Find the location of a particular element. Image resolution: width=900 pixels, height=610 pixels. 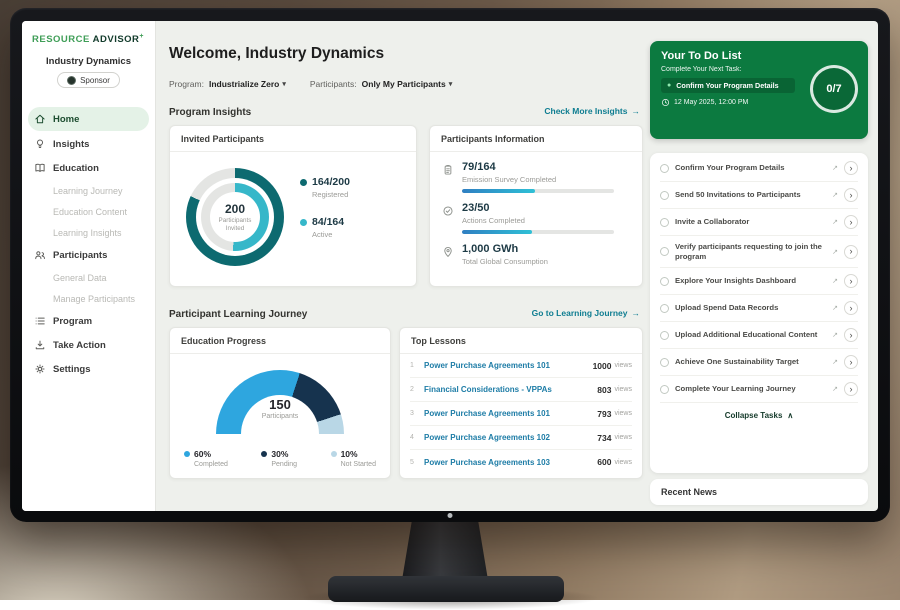

go-to-learning-journey-link: Go to Learning Journey → is located at coordinates (585, 313).